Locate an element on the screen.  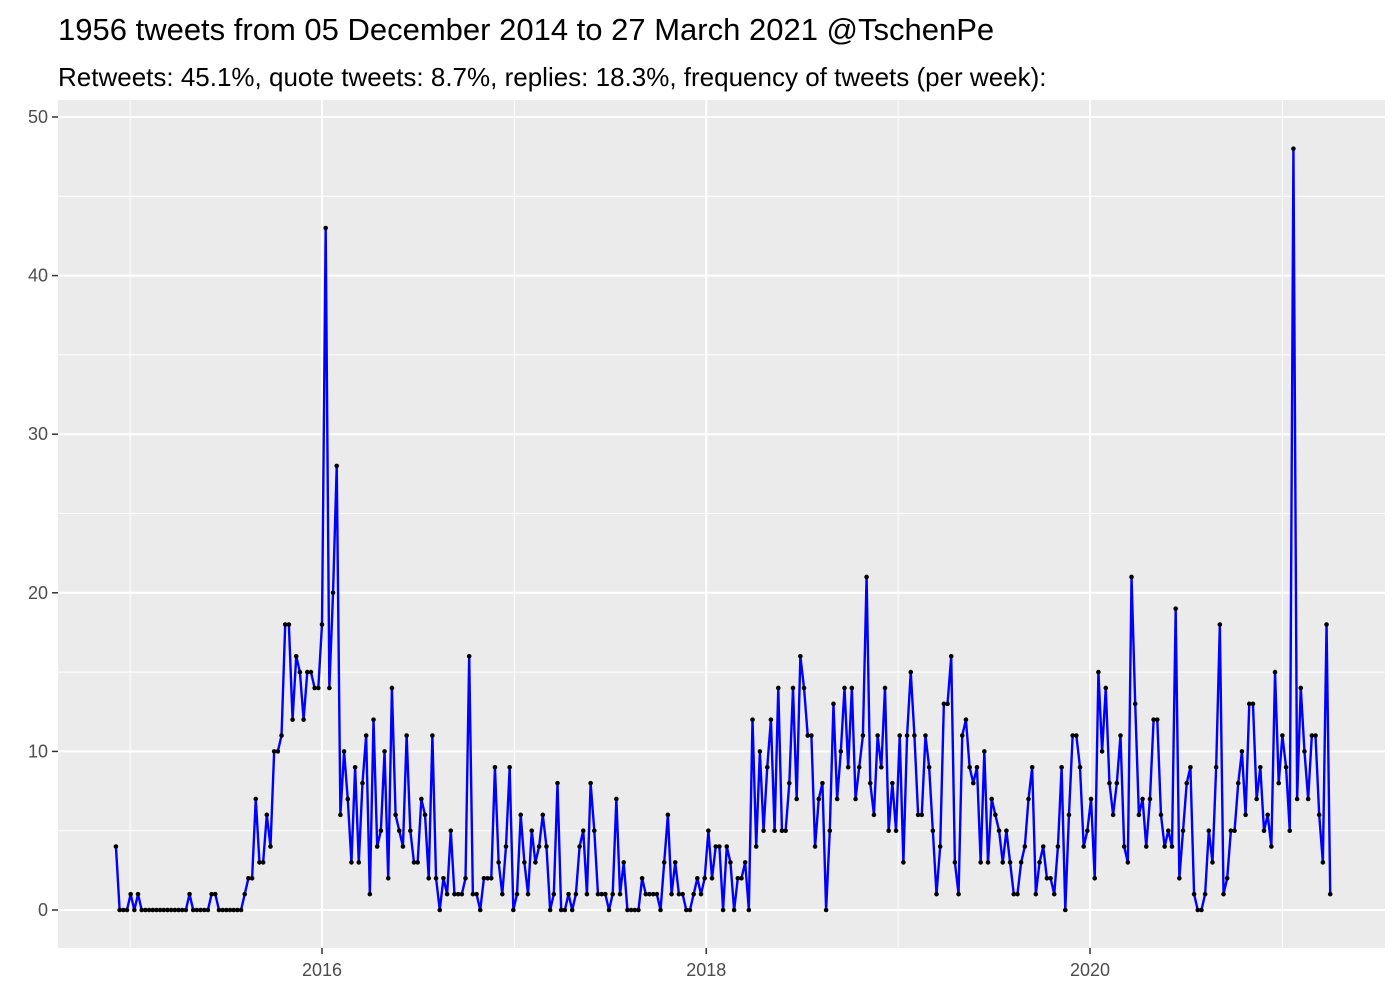
x-tick-label: 2018 is located at coordinates (706, 970).